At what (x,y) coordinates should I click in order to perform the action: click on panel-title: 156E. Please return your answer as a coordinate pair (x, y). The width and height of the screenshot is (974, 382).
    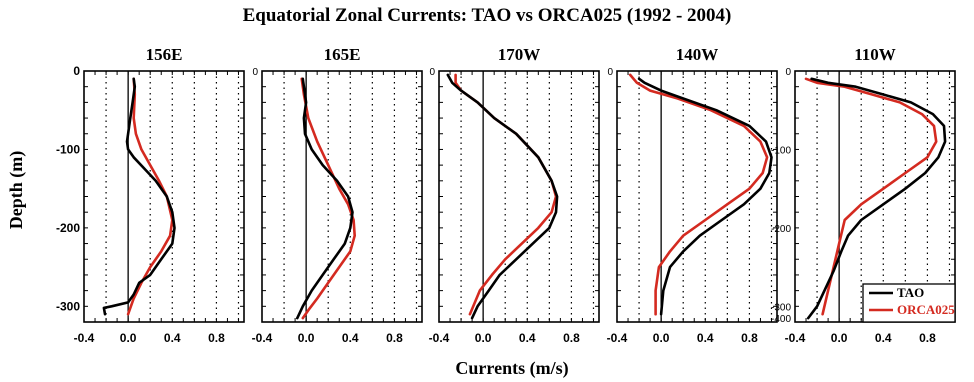
    Looking at the image, I should click on (164, 54).